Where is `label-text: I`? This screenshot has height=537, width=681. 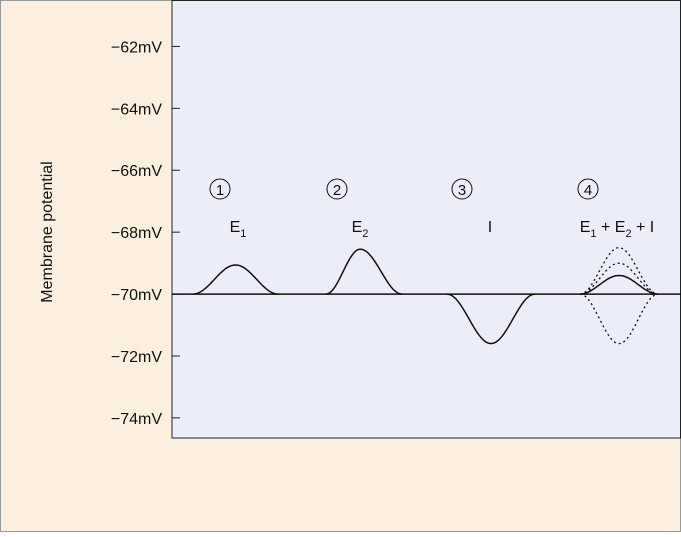 label-text: I is located at coordinates (490, 227).